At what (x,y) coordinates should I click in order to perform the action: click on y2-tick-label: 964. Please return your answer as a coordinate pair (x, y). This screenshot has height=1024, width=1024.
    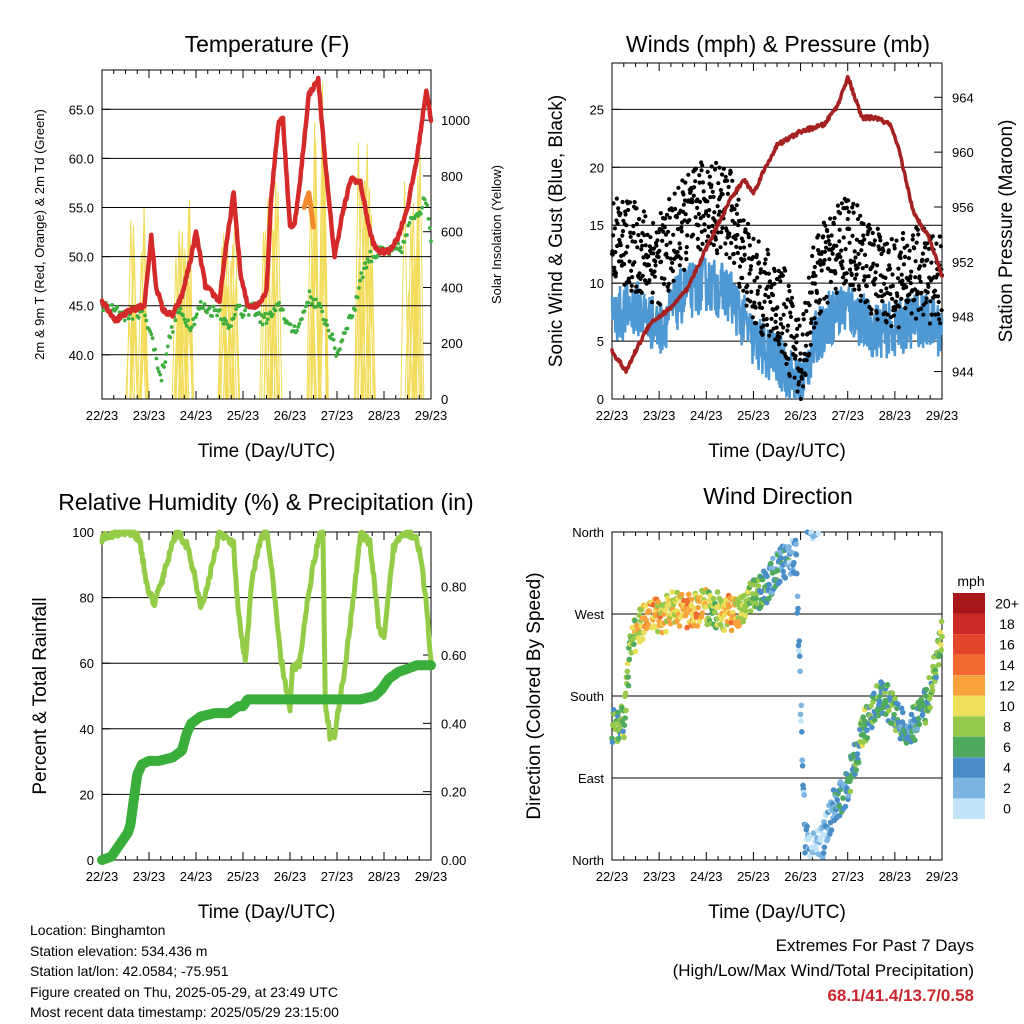
    Looking at the image, I should click on (963, 97).